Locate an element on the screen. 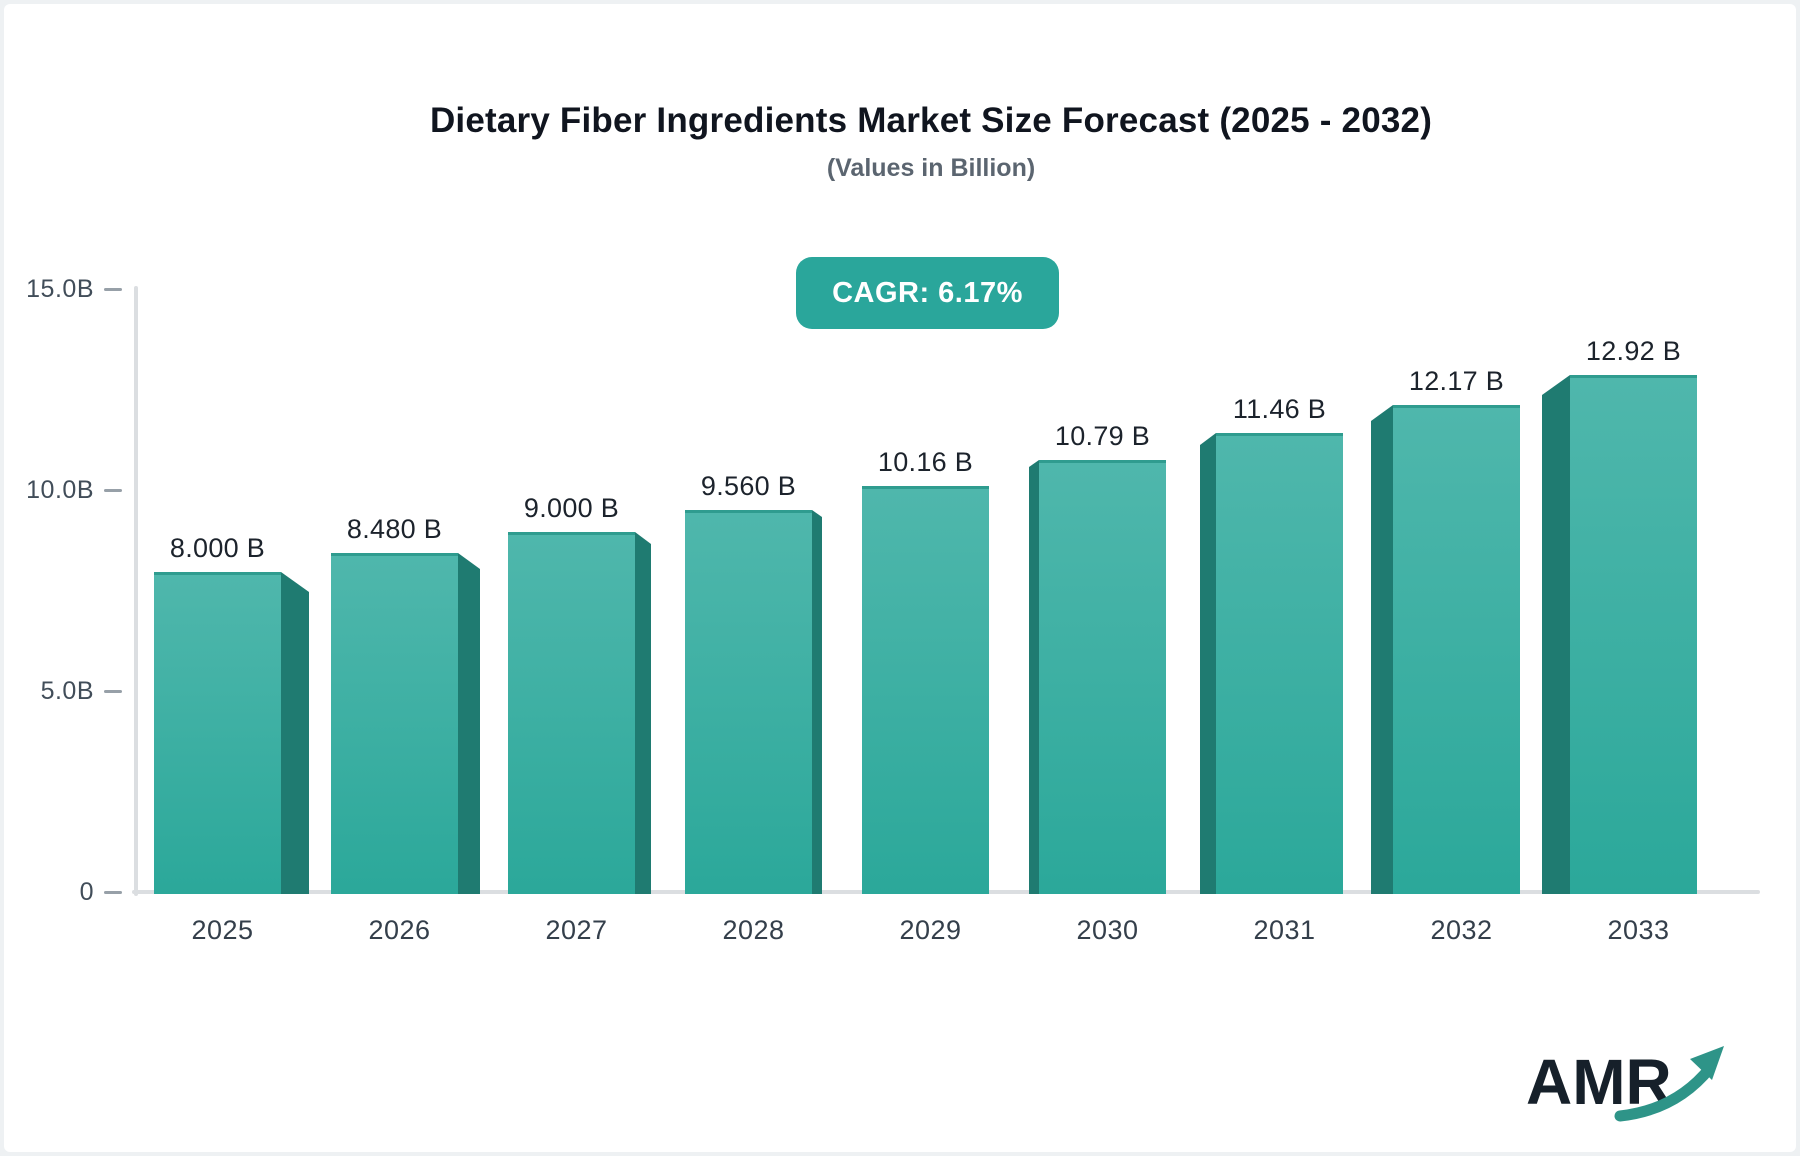  cagr-badge: CAGR: 6.17% is located at coordinates (927, 293).